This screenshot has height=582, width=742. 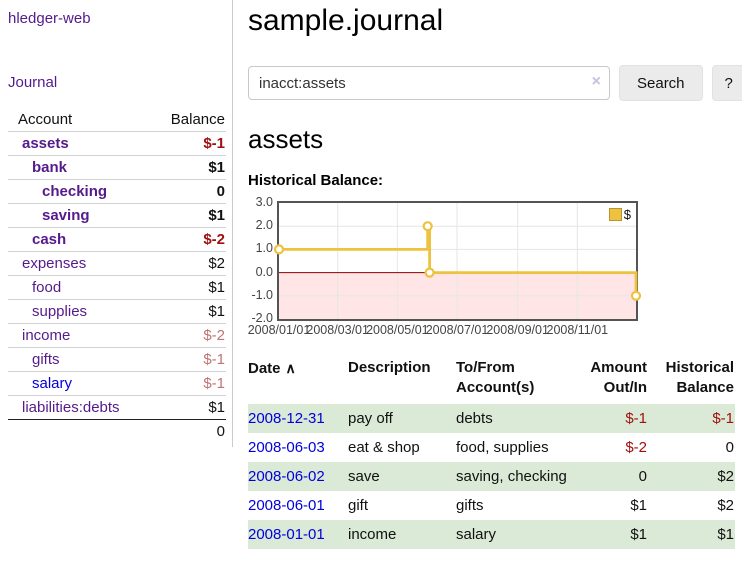 What do you see at coordinates (264, 271) in the screenshot?
I see `y-tick-label: 0.0` at bounding box center [264, 271].